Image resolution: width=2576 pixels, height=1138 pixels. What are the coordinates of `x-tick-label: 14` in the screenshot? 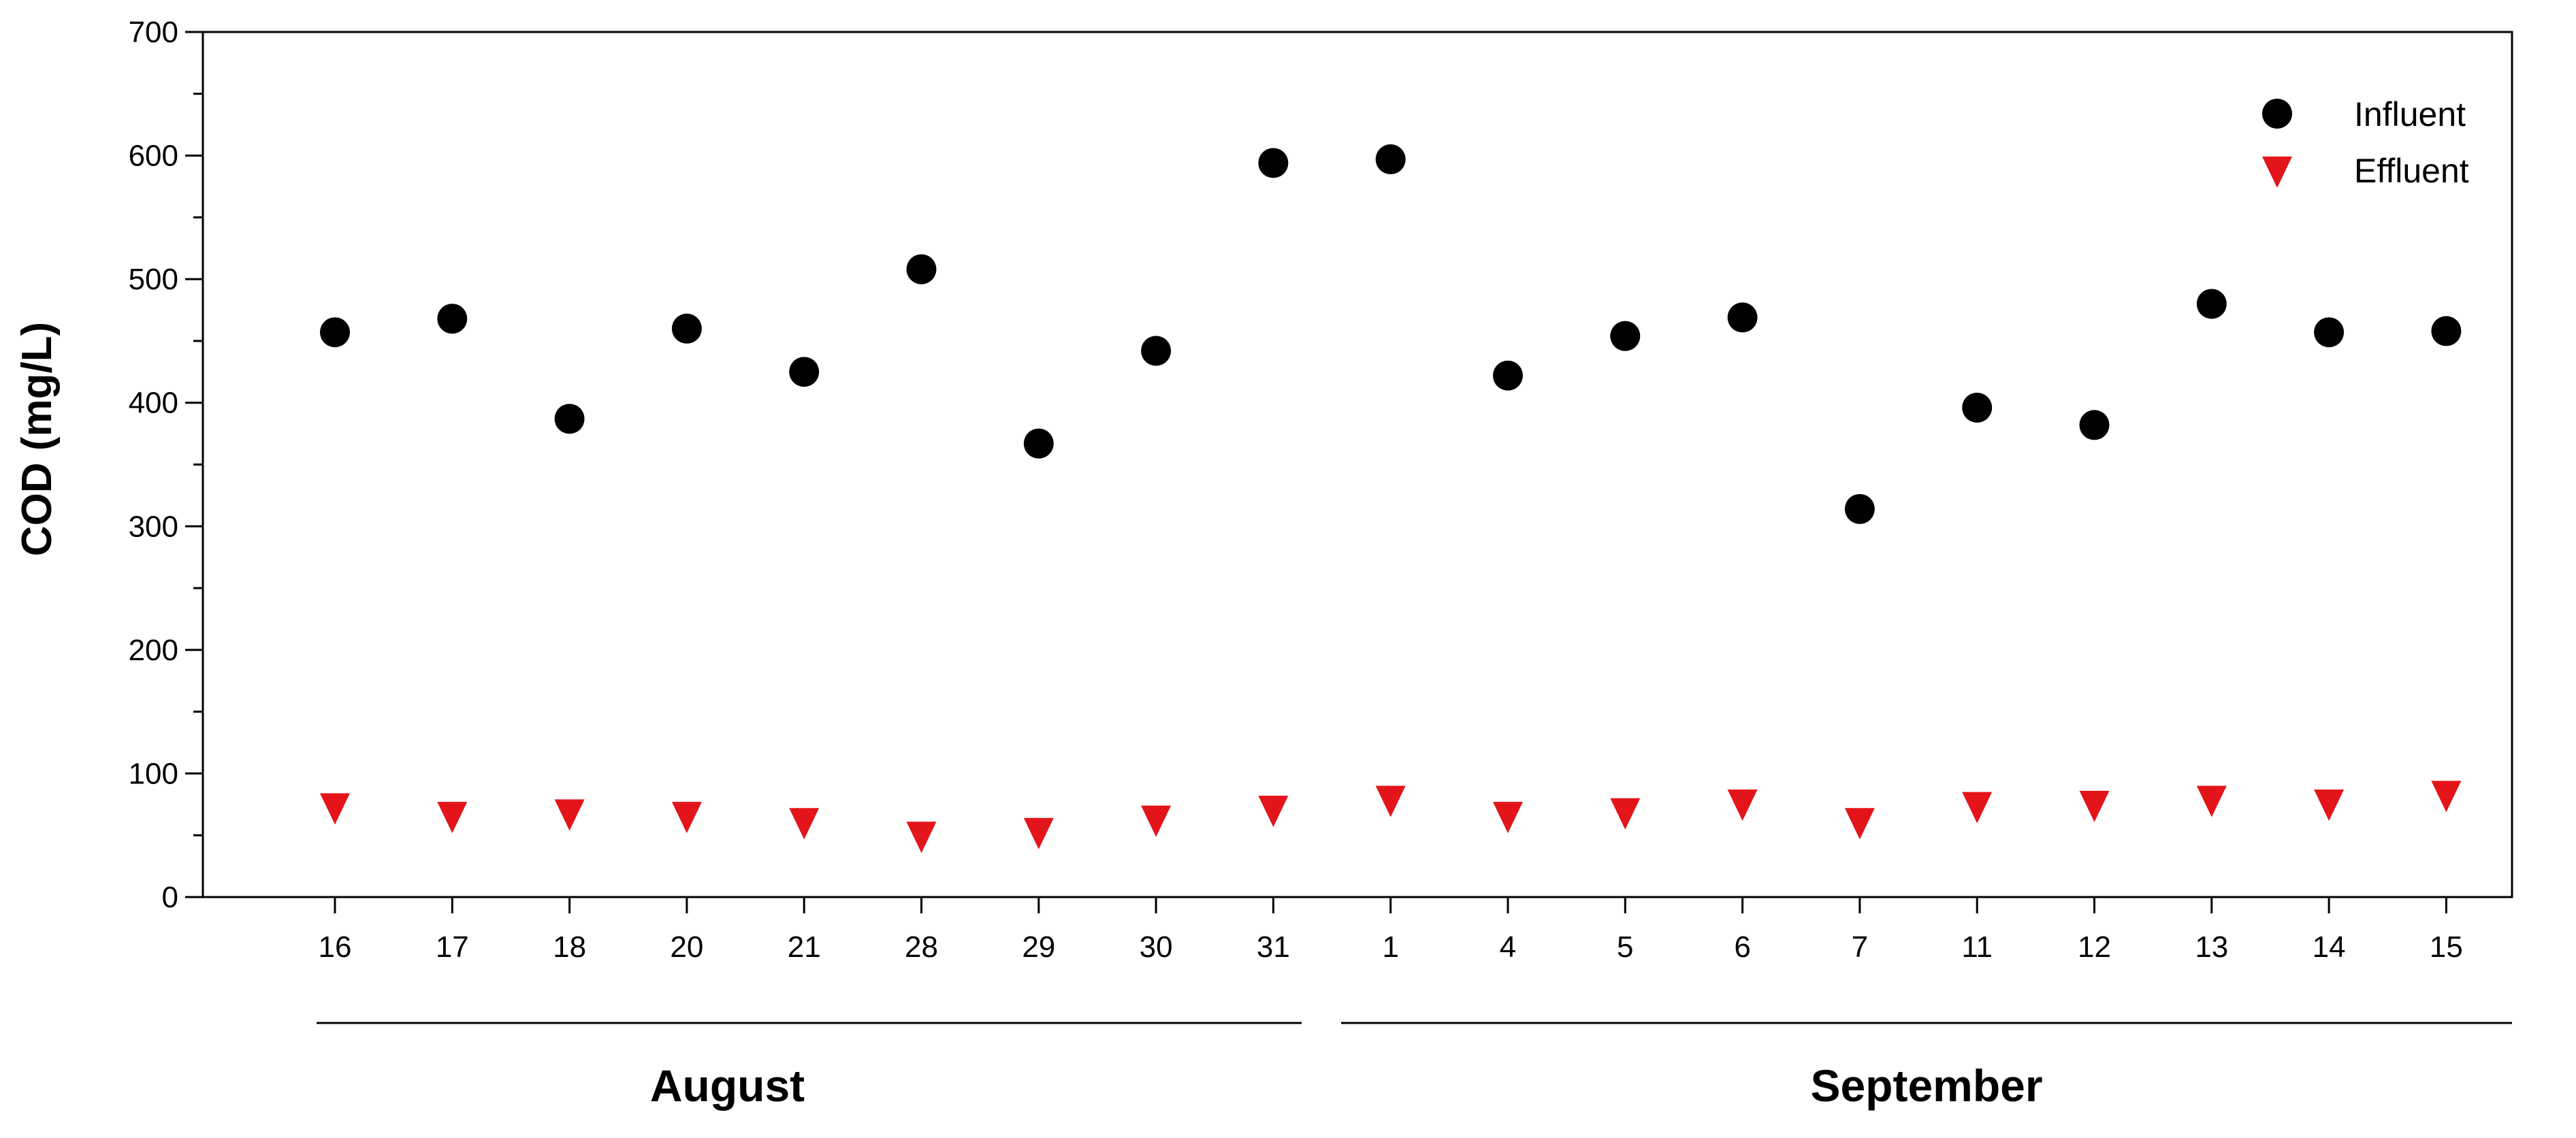 It's located at (2330, 947).